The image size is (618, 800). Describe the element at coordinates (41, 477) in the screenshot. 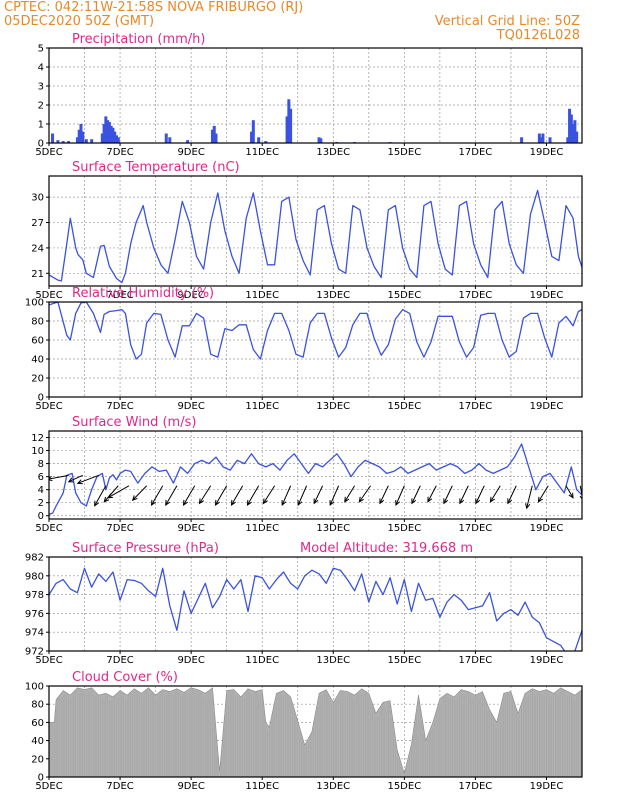

I see `y-tick-label: 6` at that location.